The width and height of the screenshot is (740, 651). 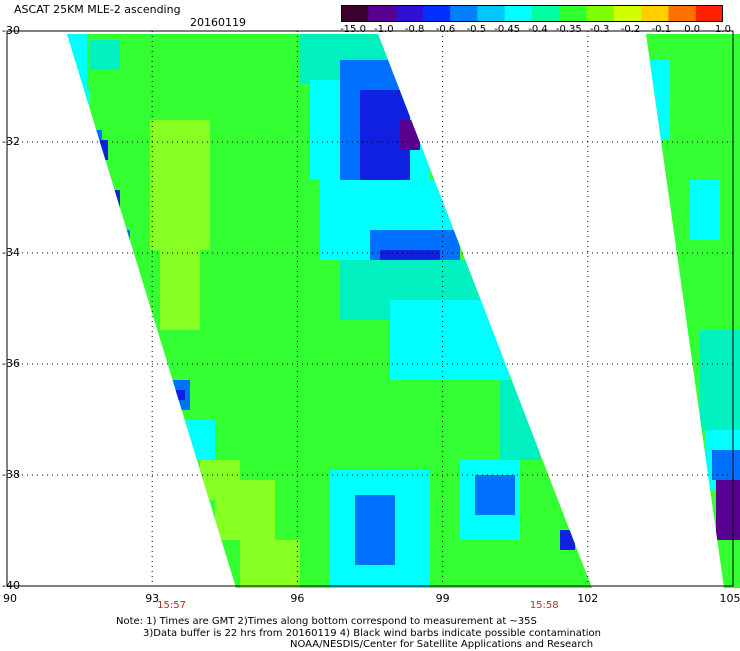 What do you see at coordinates (11, 475) in the screenshot?
I see `latitude-tick-label: -38` at bounding box center [11, 475].